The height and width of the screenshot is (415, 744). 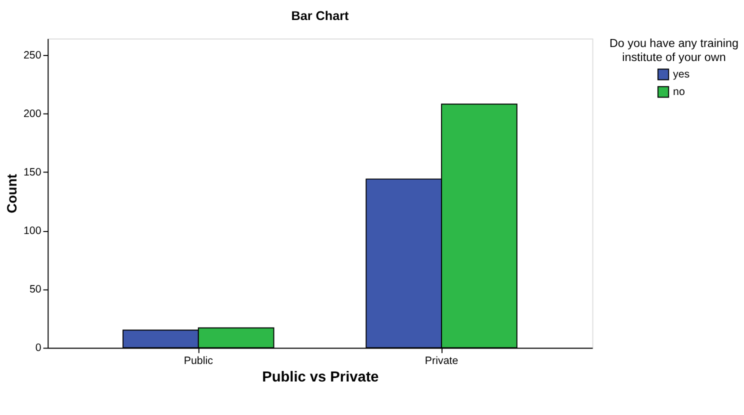 I want to click on y-axis-title: Count, so click(x=12, y=193).